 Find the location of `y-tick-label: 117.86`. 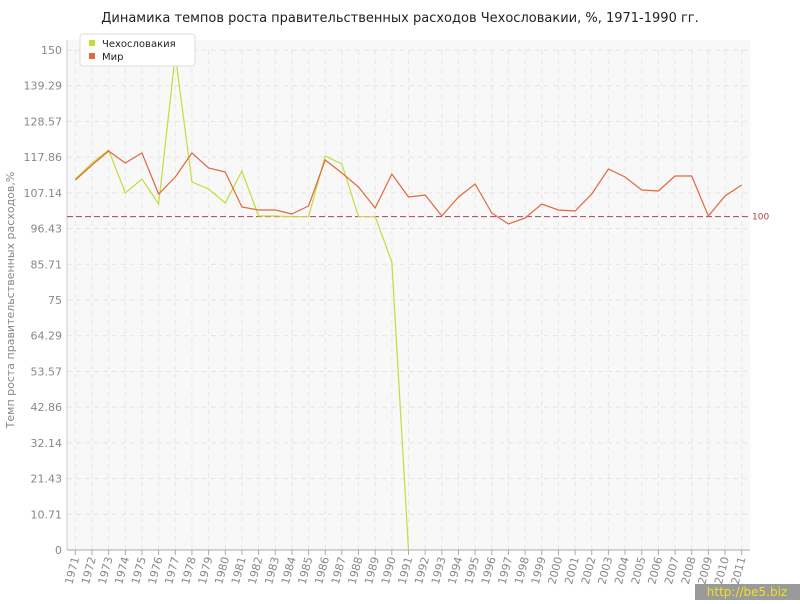

y-tick-label: 117.86 is located at coordinates (43, 157).